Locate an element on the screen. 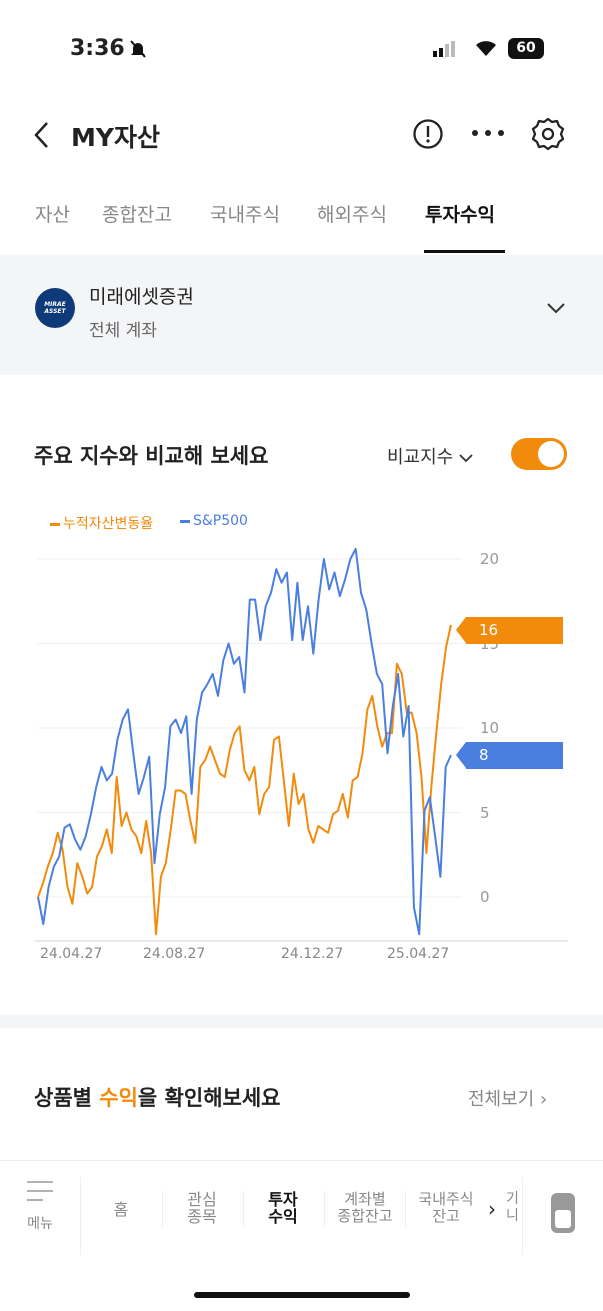 This screenshot has height=1311, width=603. x-tick-label: 24.12.27 is located at coordinates (312, 954).